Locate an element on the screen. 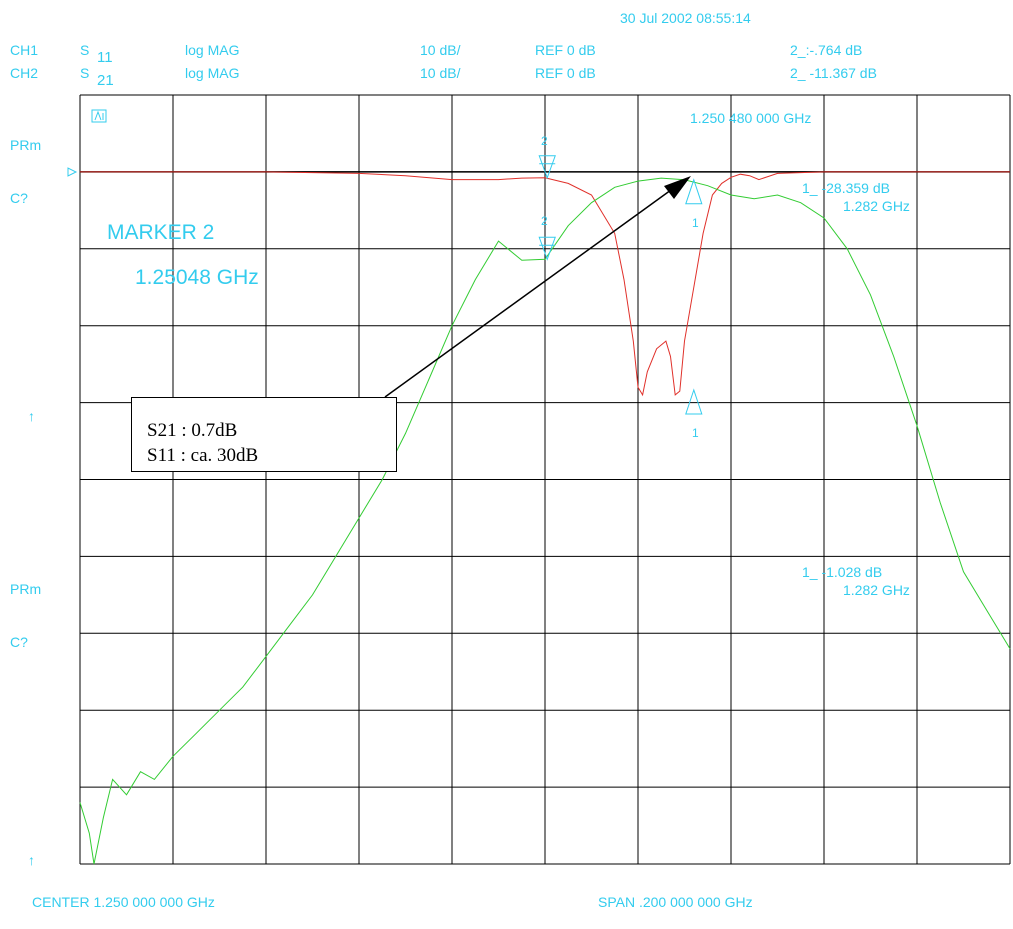  channel-label: CH1 is located at coordinates (24, 50).